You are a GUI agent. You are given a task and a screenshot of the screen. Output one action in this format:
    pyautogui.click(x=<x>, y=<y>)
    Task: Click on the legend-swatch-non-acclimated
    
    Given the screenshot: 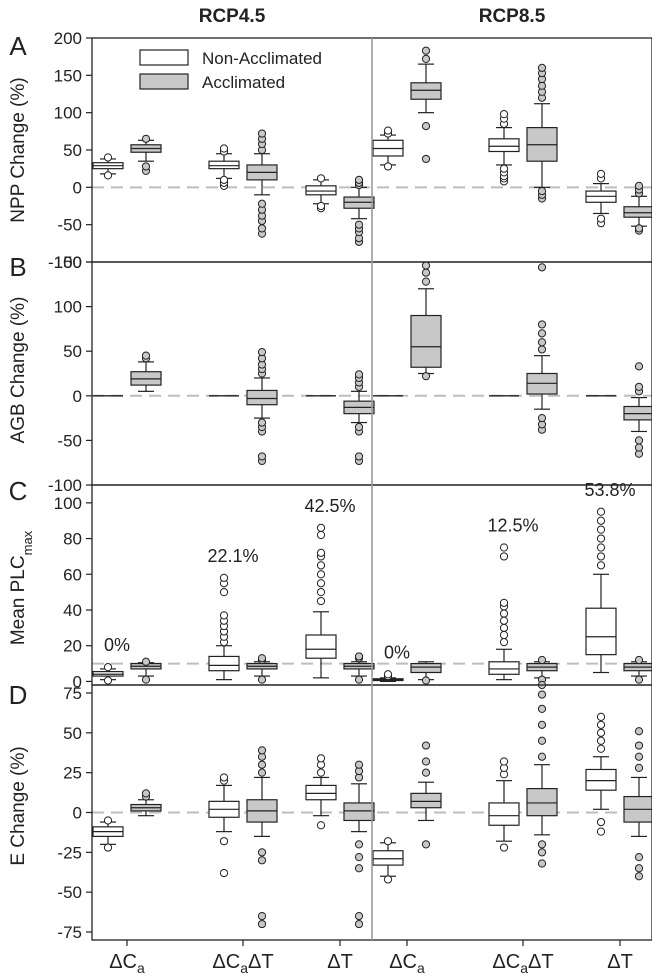 What is the action you would take?
    pyautogui.click(x=164, y=57)
    